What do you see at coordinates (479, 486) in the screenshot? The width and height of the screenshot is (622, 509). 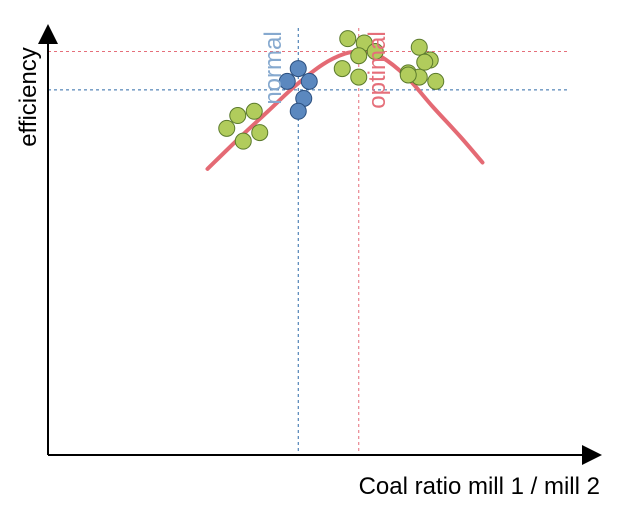 I see `x-axis-label: Coal ratio mill 1 / mill 2` at bounding box center [479, 486].